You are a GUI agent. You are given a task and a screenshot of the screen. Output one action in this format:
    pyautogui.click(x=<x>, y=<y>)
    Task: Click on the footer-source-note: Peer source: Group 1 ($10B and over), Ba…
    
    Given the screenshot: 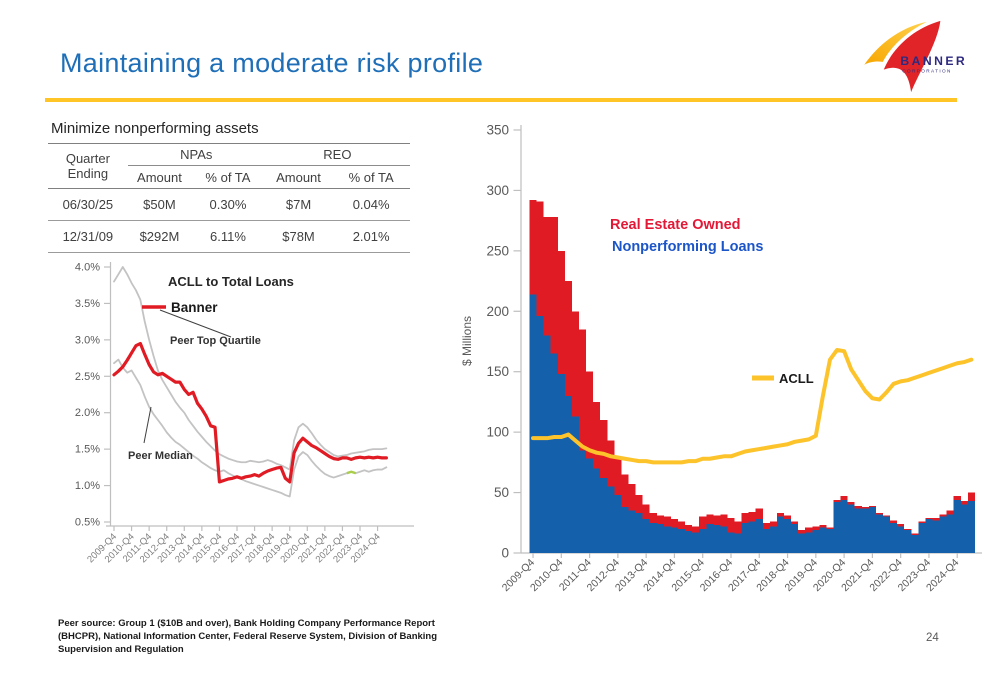 What is the action you would take?
    pyautogui.click(x=247, y=636)
    